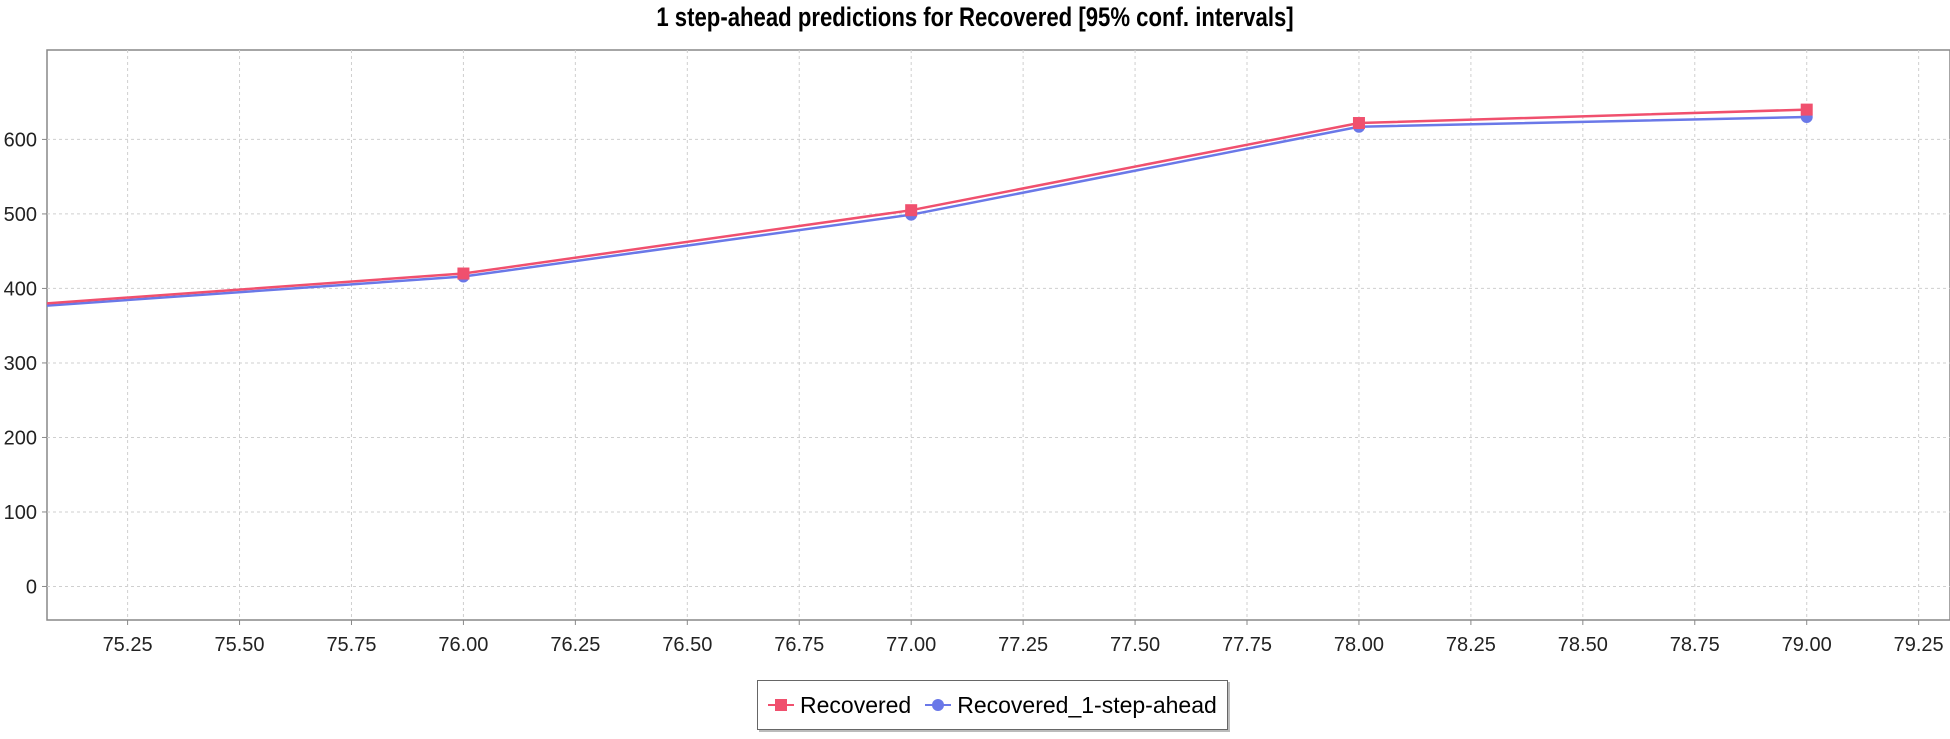 The image size is (1950, 739). Describe the element at coordinates (1023, 645) in the screenshot. I see `x-tick-label: 77.25` at that location.